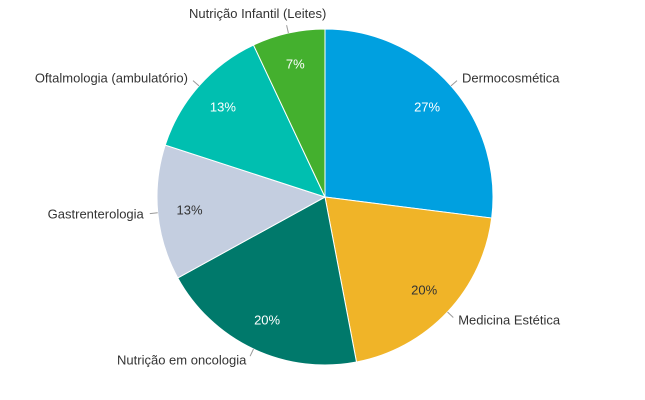 The image size is (645, 400). What do you see at coordinates (267, 320) in the screenshot?
I see `percent-label-nutricao-em-oncologia: 20%` at bounding box center [267, 320].